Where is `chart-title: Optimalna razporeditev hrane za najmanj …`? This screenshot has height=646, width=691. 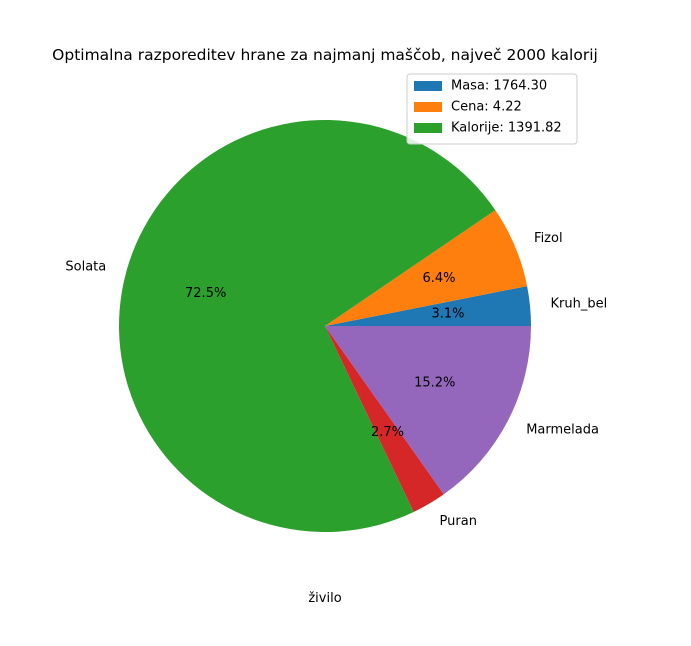
chart-title: Optimalna razporeditev hrane za najmanj … is located at coordinates (325, 55).